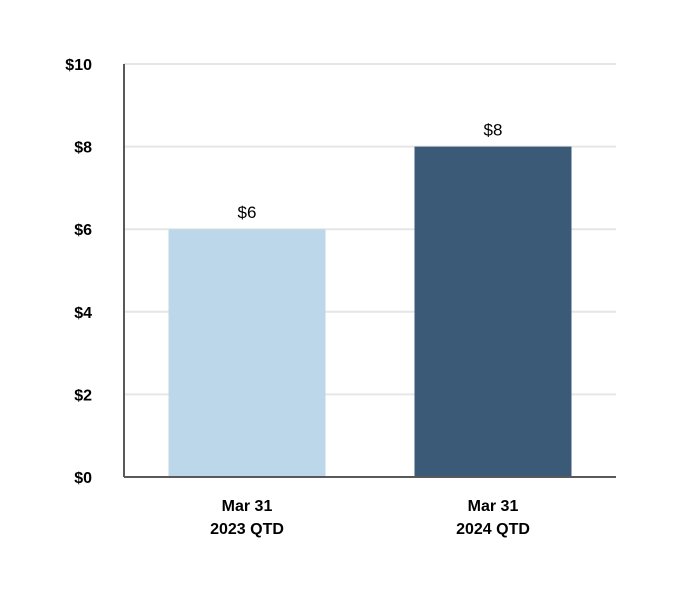 The image size is (680, 600). What do you see at coordinates (78, 65) in the screenshot?
I see `y-tick-label: $10` at bounding box center [78, 65].